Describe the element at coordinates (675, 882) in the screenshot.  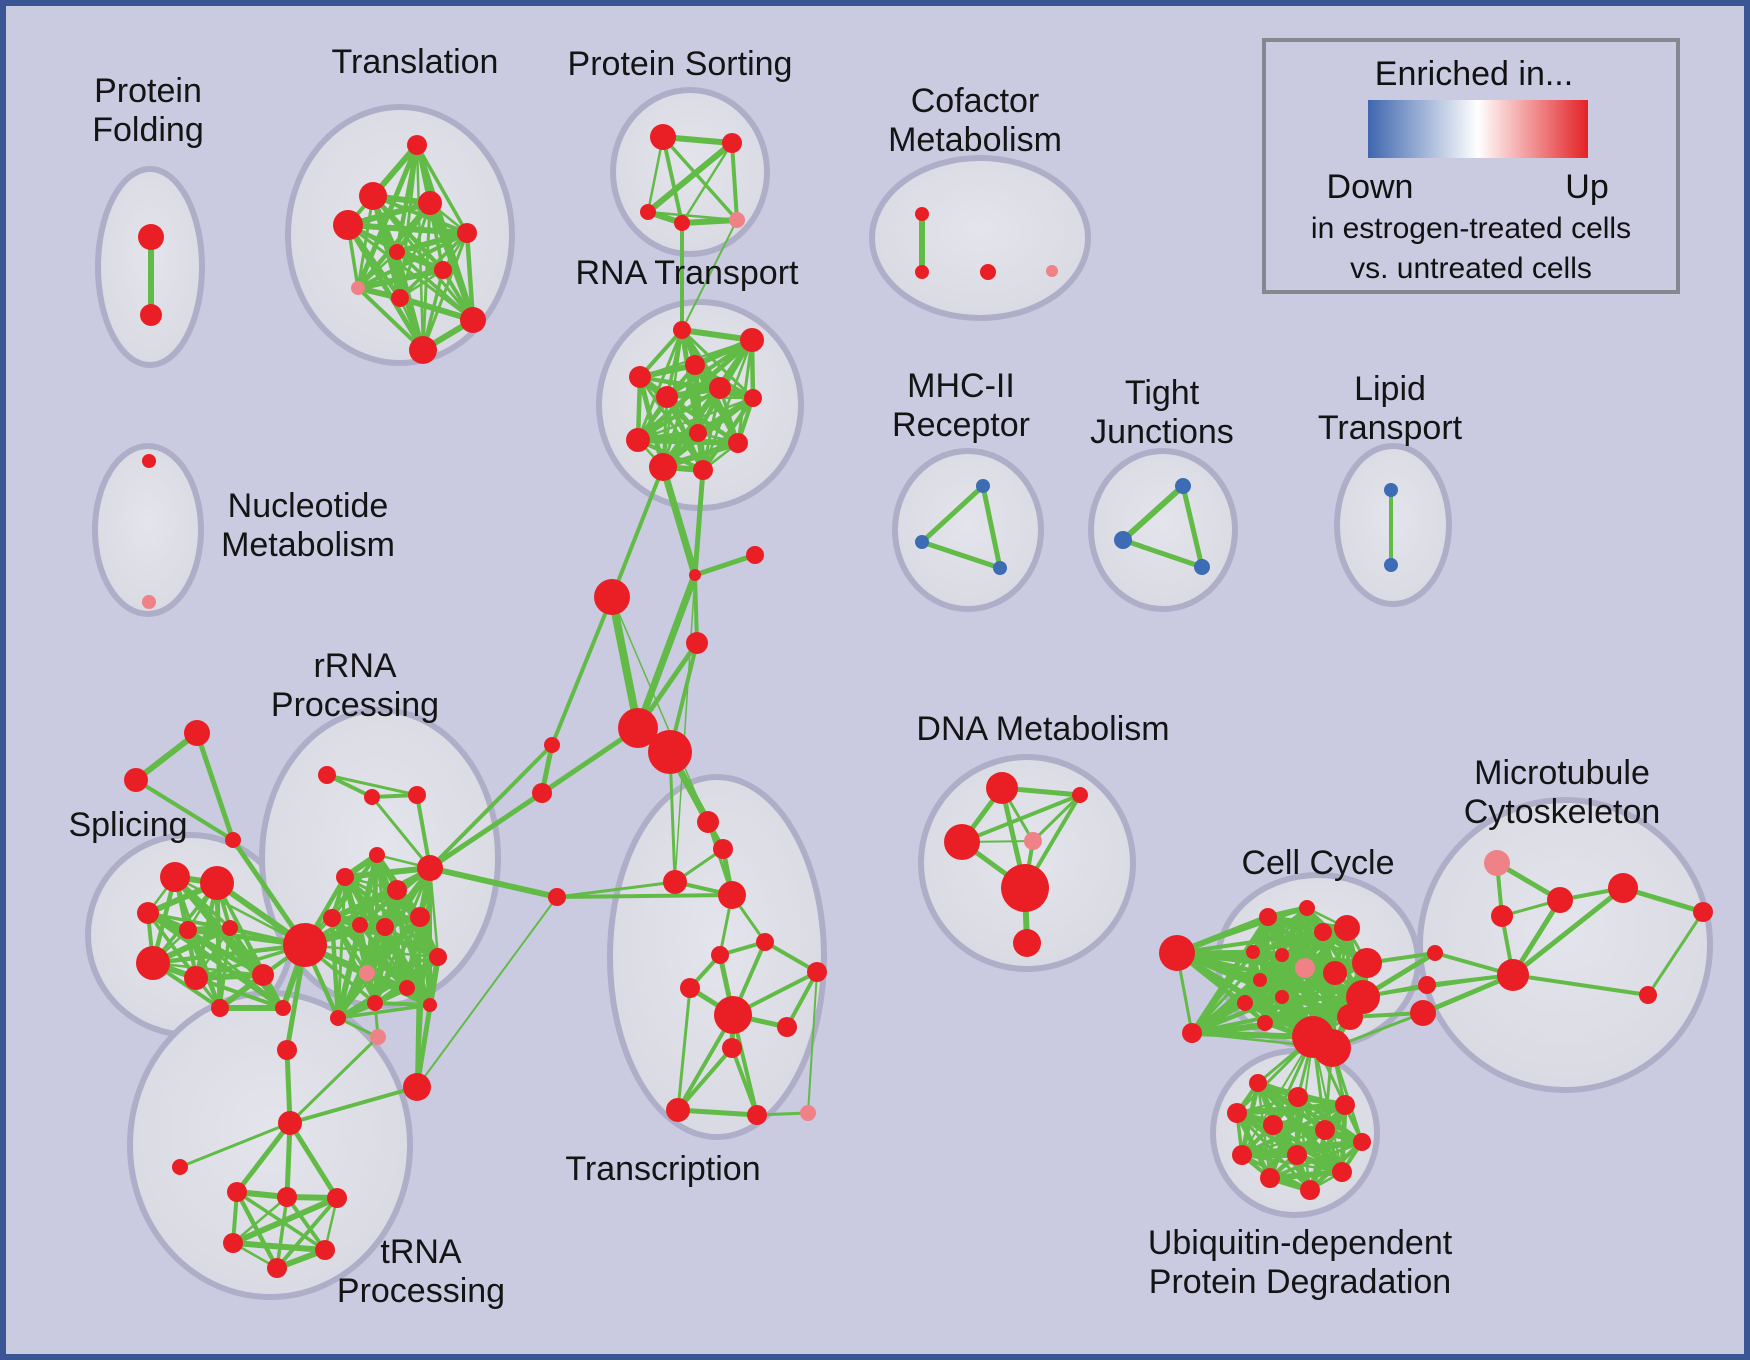
I see `node-t3` at that location.